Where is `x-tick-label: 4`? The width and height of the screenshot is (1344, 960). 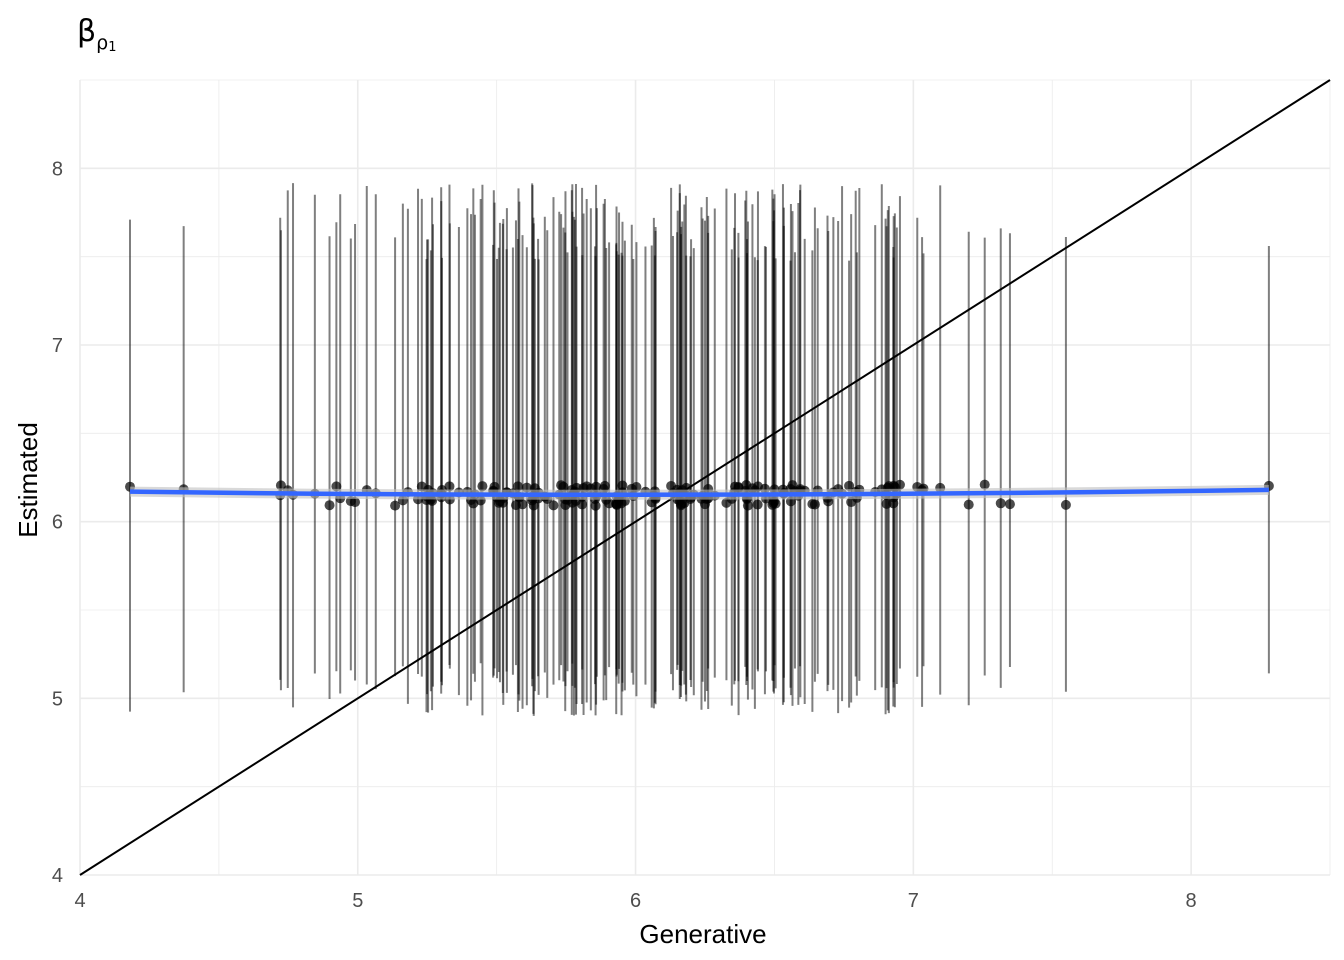 x-tick-label: 4 is located at coordinates (79, 901).